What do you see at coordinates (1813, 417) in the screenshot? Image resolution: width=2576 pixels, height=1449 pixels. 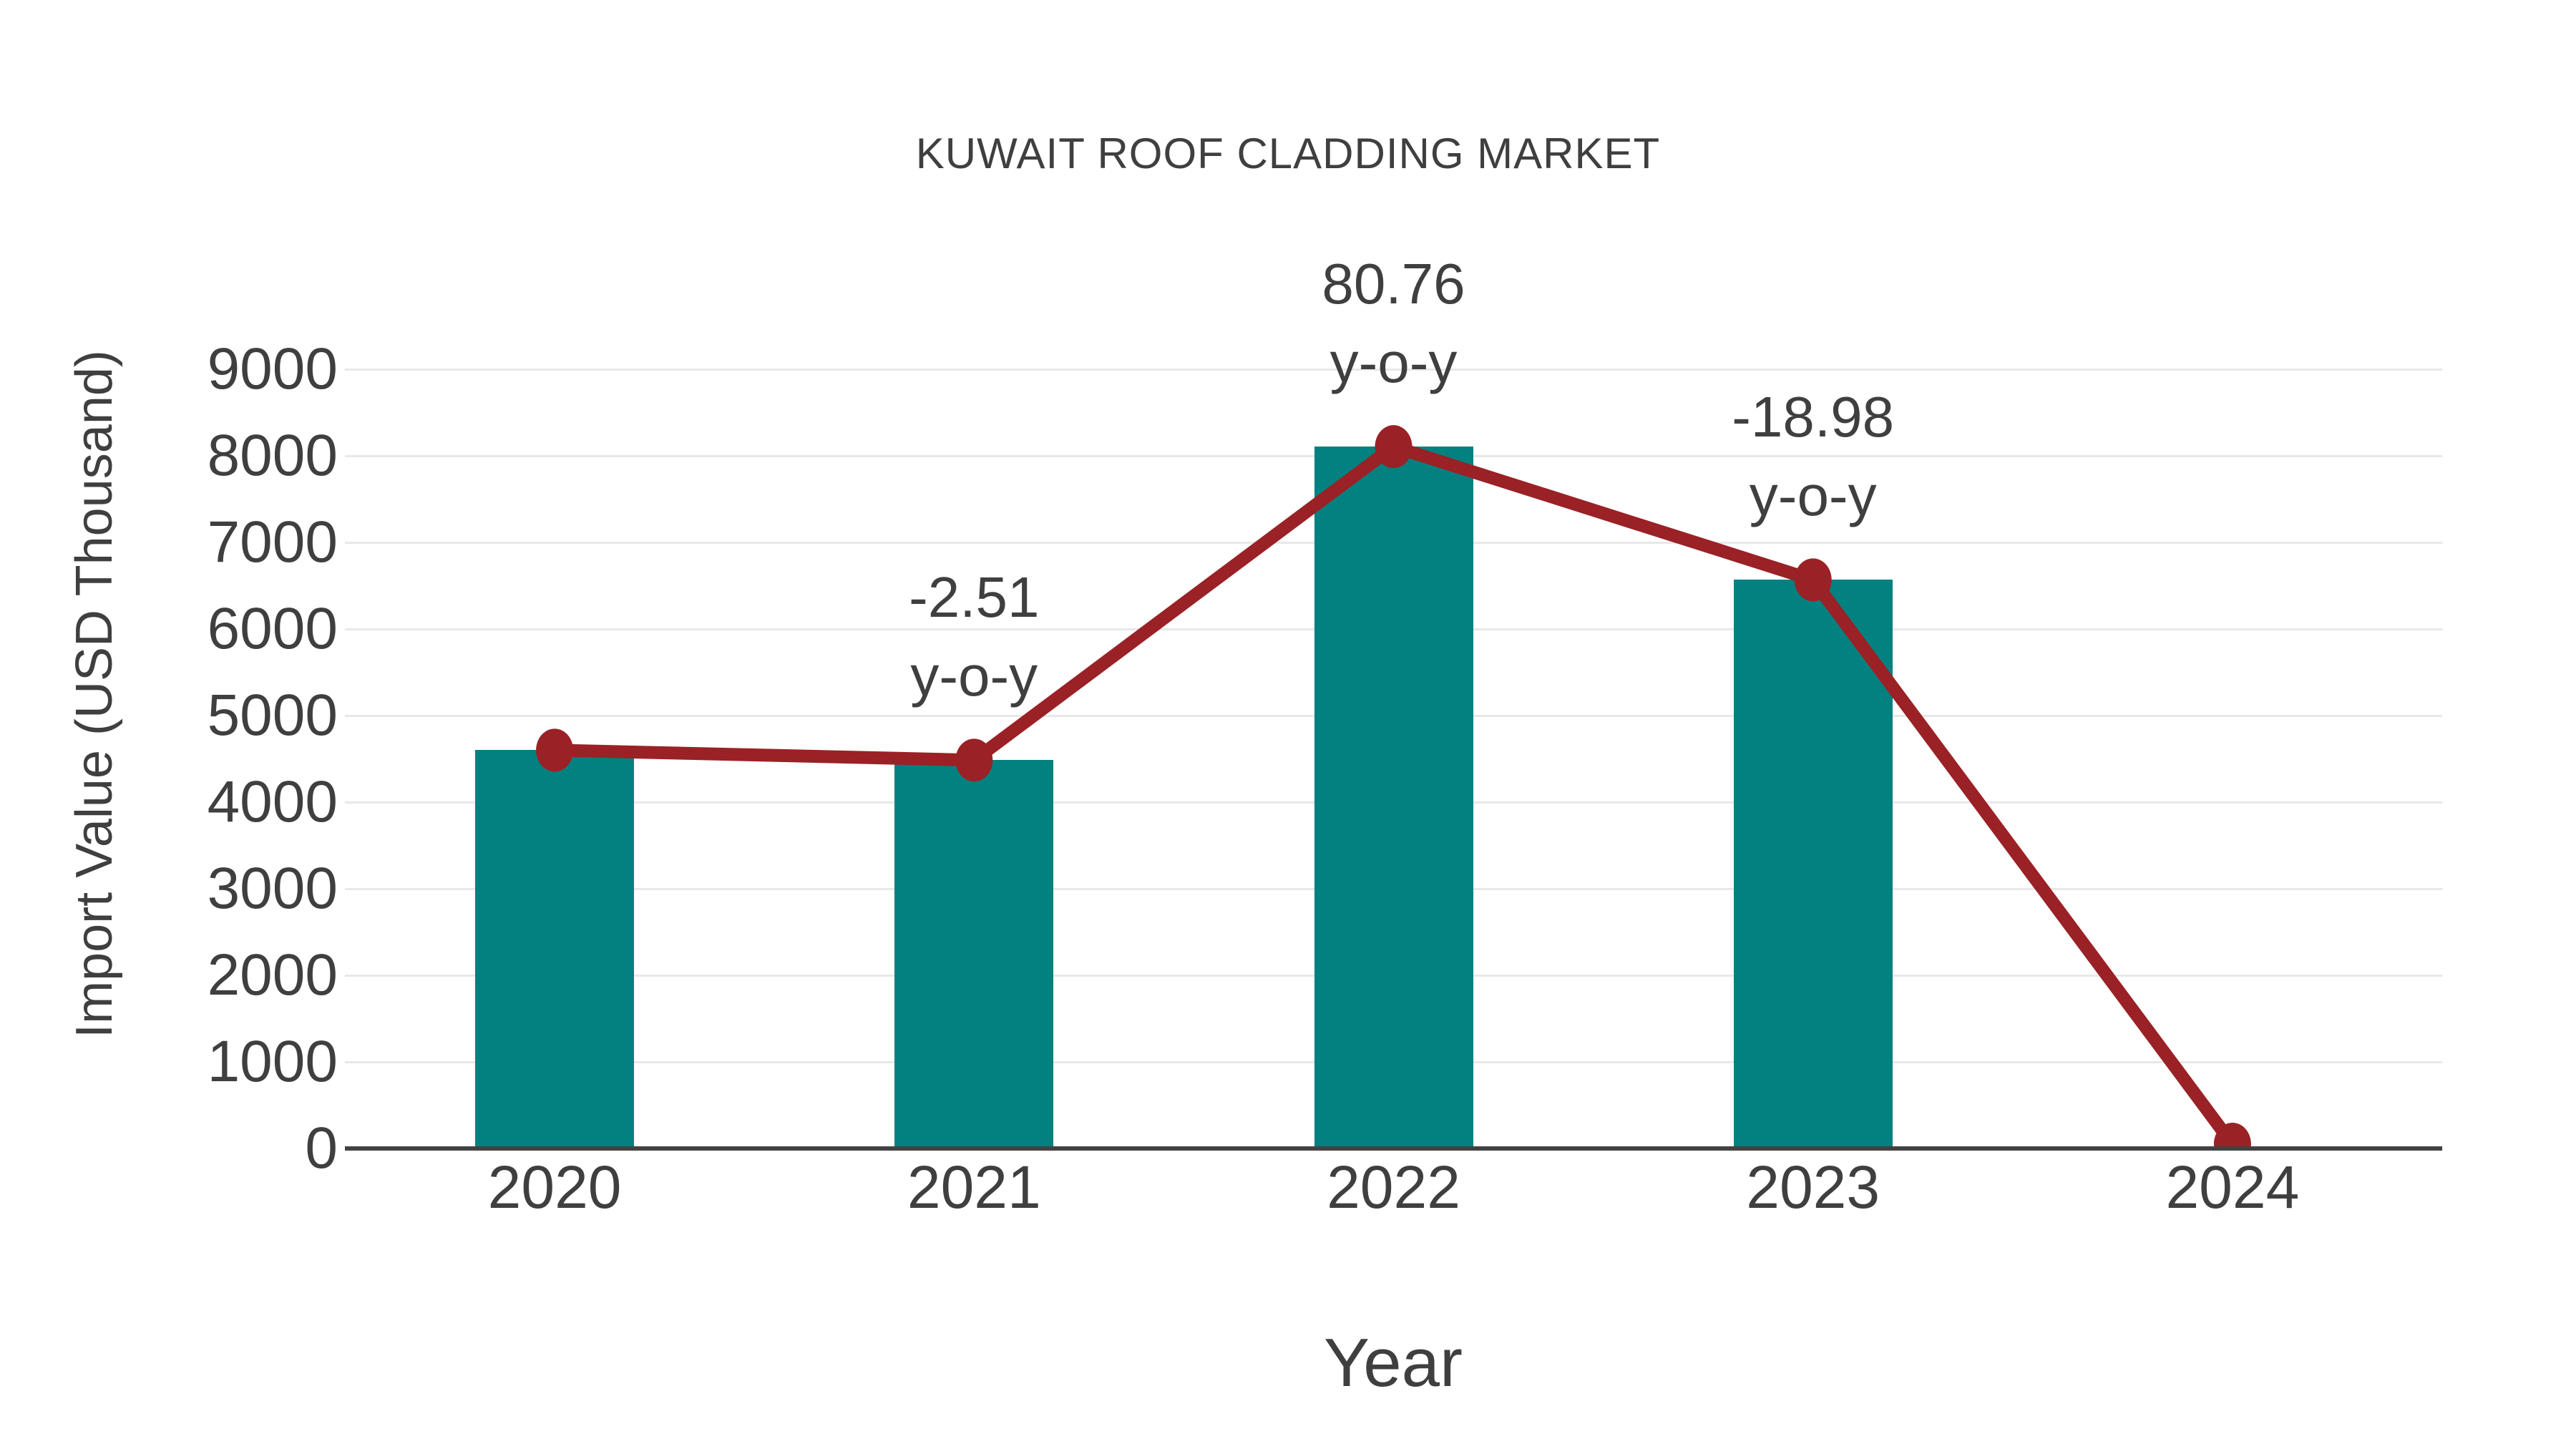 I see `annotation-value-2023: -18.98` at bounding box center [1813, 417].